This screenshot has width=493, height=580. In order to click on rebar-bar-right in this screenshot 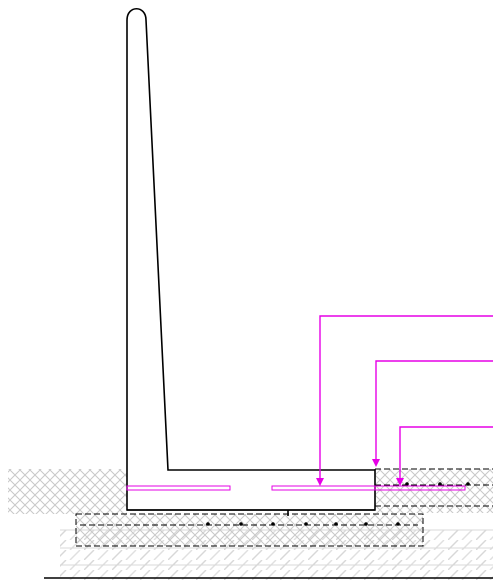, I will do `click(323, 488)`.